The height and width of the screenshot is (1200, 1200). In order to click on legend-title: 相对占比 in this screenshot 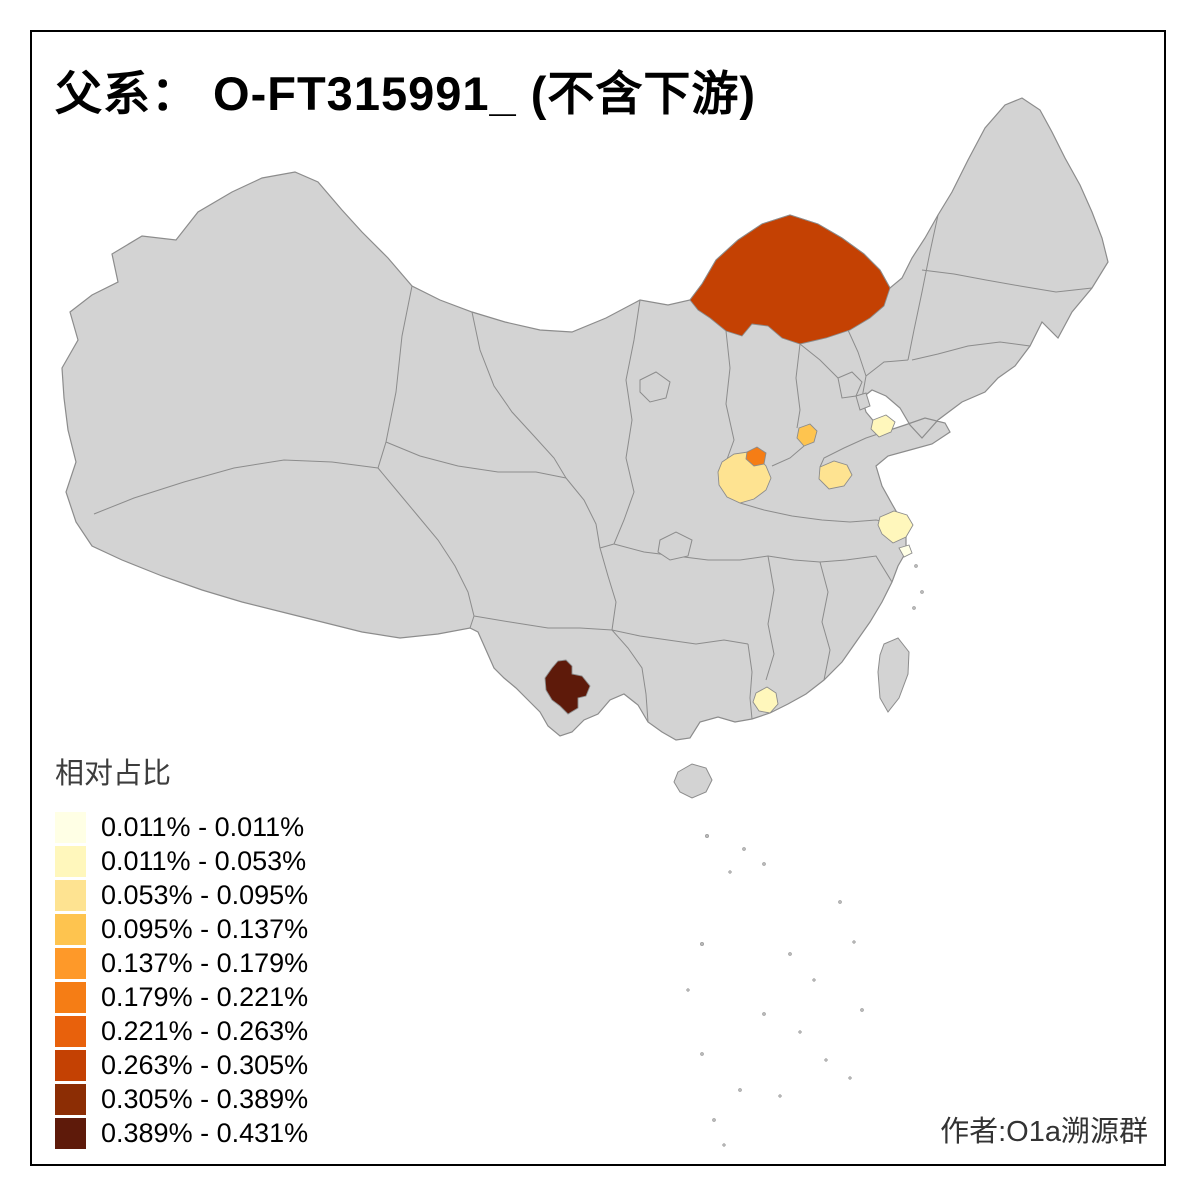, I will do `click(113, 774)`.